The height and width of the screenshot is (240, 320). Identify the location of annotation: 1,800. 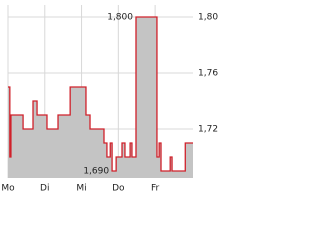
(120, 18).